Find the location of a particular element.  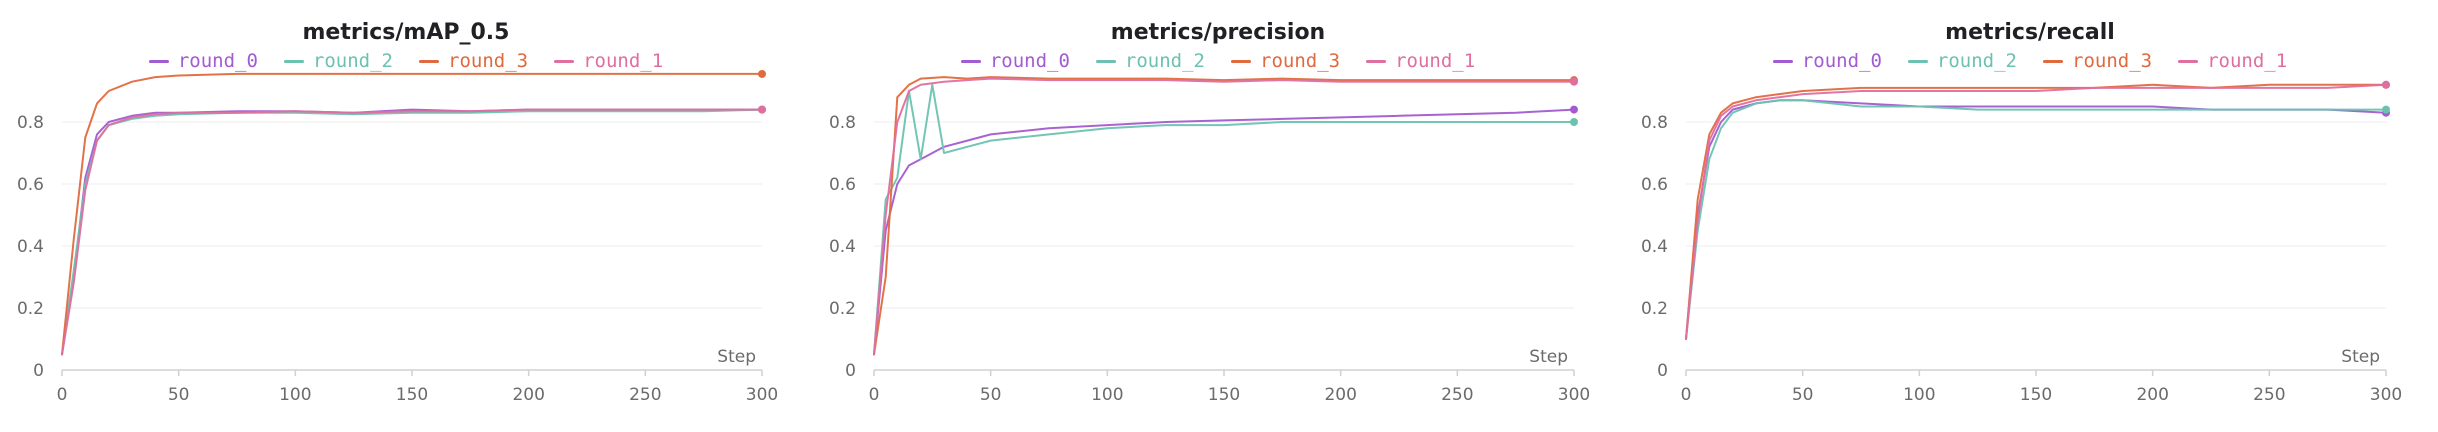

chart-title: metrics/precision is located at coordinates (1218, 32).